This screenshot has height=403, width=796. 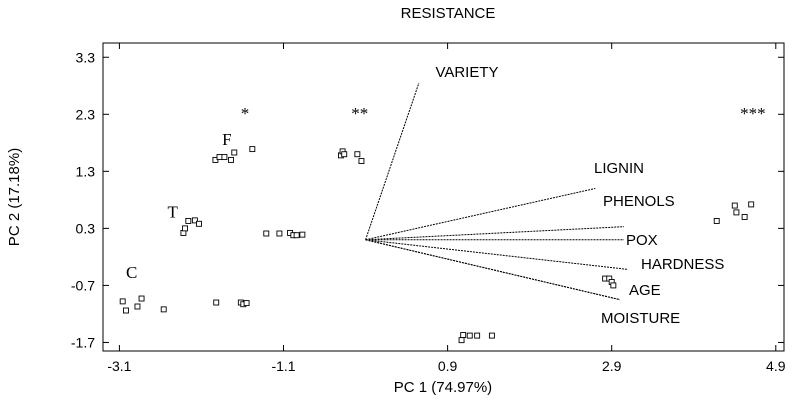 I want to click on vector-hardness, so click(x=497, y=254).